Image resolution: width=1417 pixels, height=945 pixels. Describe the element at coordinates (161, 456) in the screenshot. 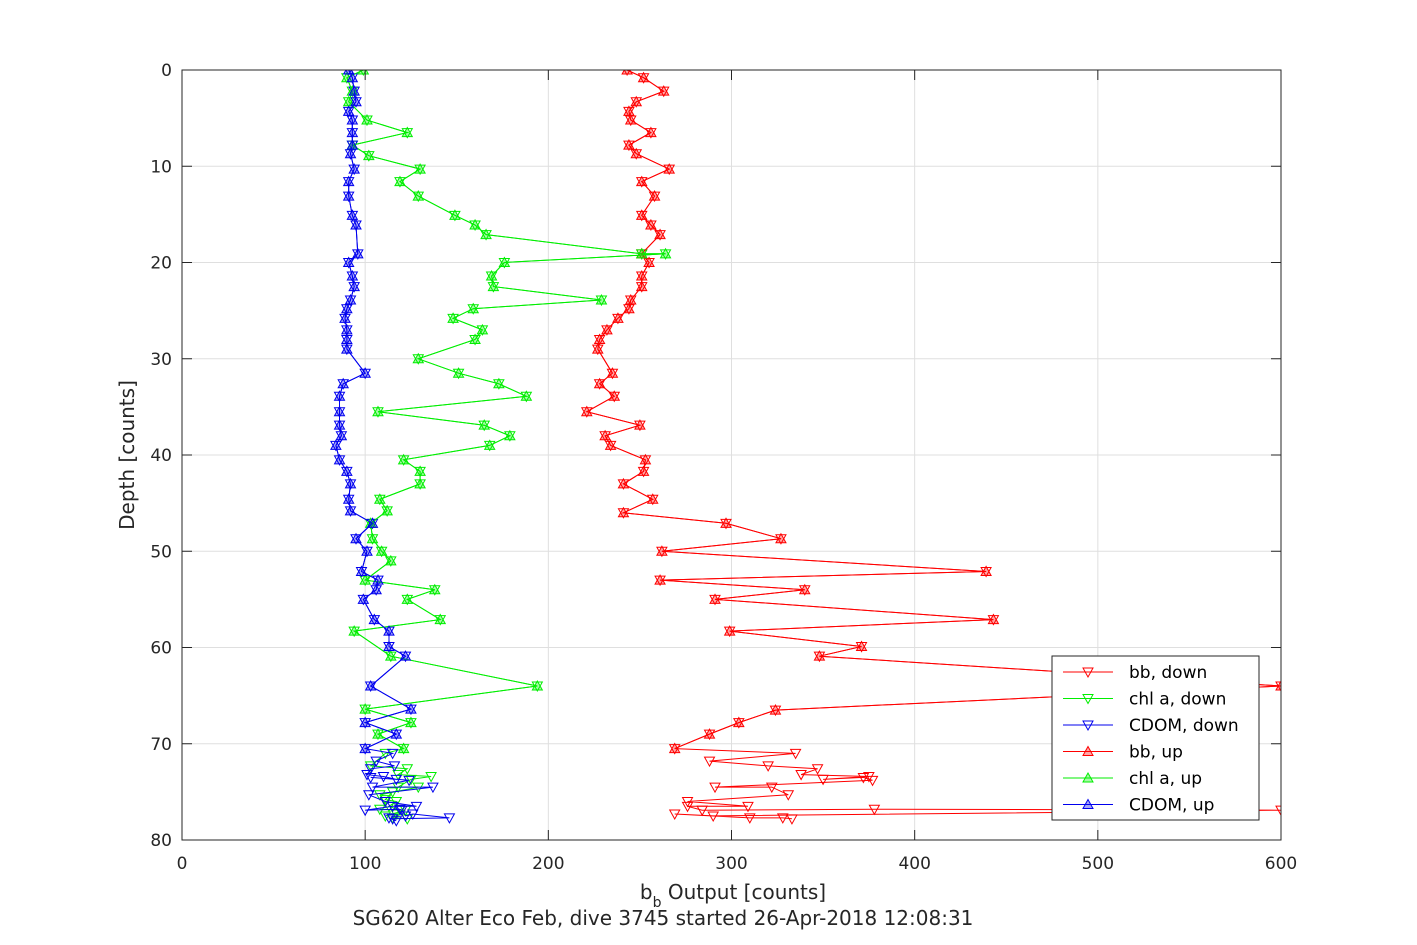

I see `y-tick-label: 40` at that location.